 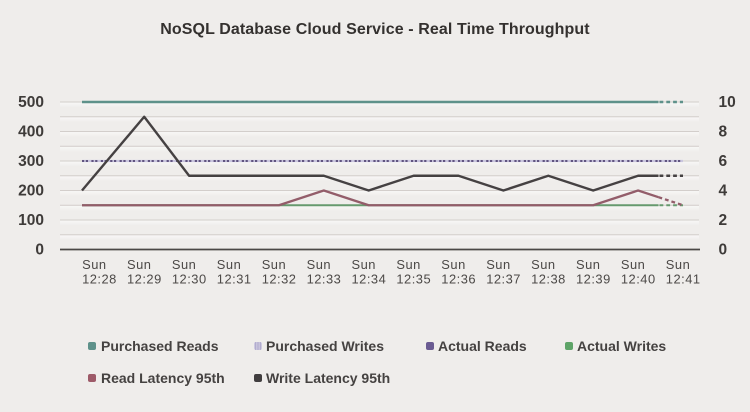 What do you see at coordinates (369, 279) in the screenshot?
I see `svg-text: 12:34` at bounding box center [369, 279].